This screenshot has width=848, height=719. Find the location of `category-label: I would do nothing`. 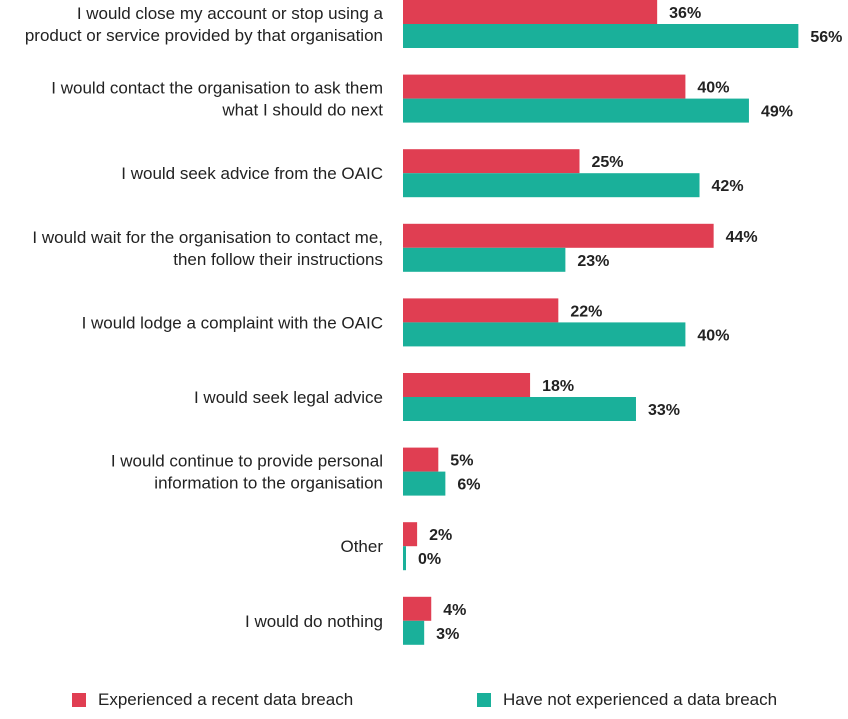

category-label: I would do nothing is located at coordinates (314, 621).